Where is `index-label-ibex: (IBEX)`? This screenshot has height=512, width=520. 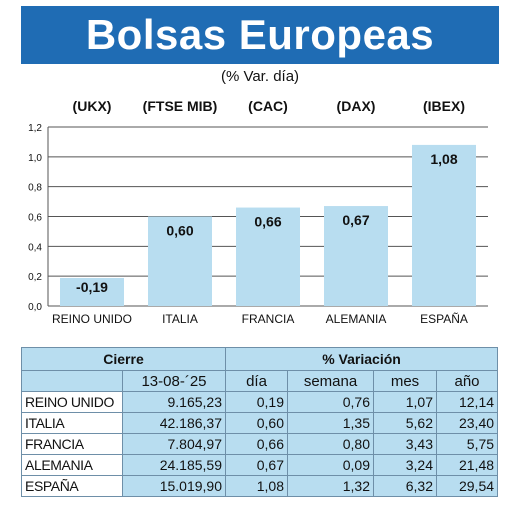
index-label-ibex: (IBEX) is located at coordinates (444, 106).